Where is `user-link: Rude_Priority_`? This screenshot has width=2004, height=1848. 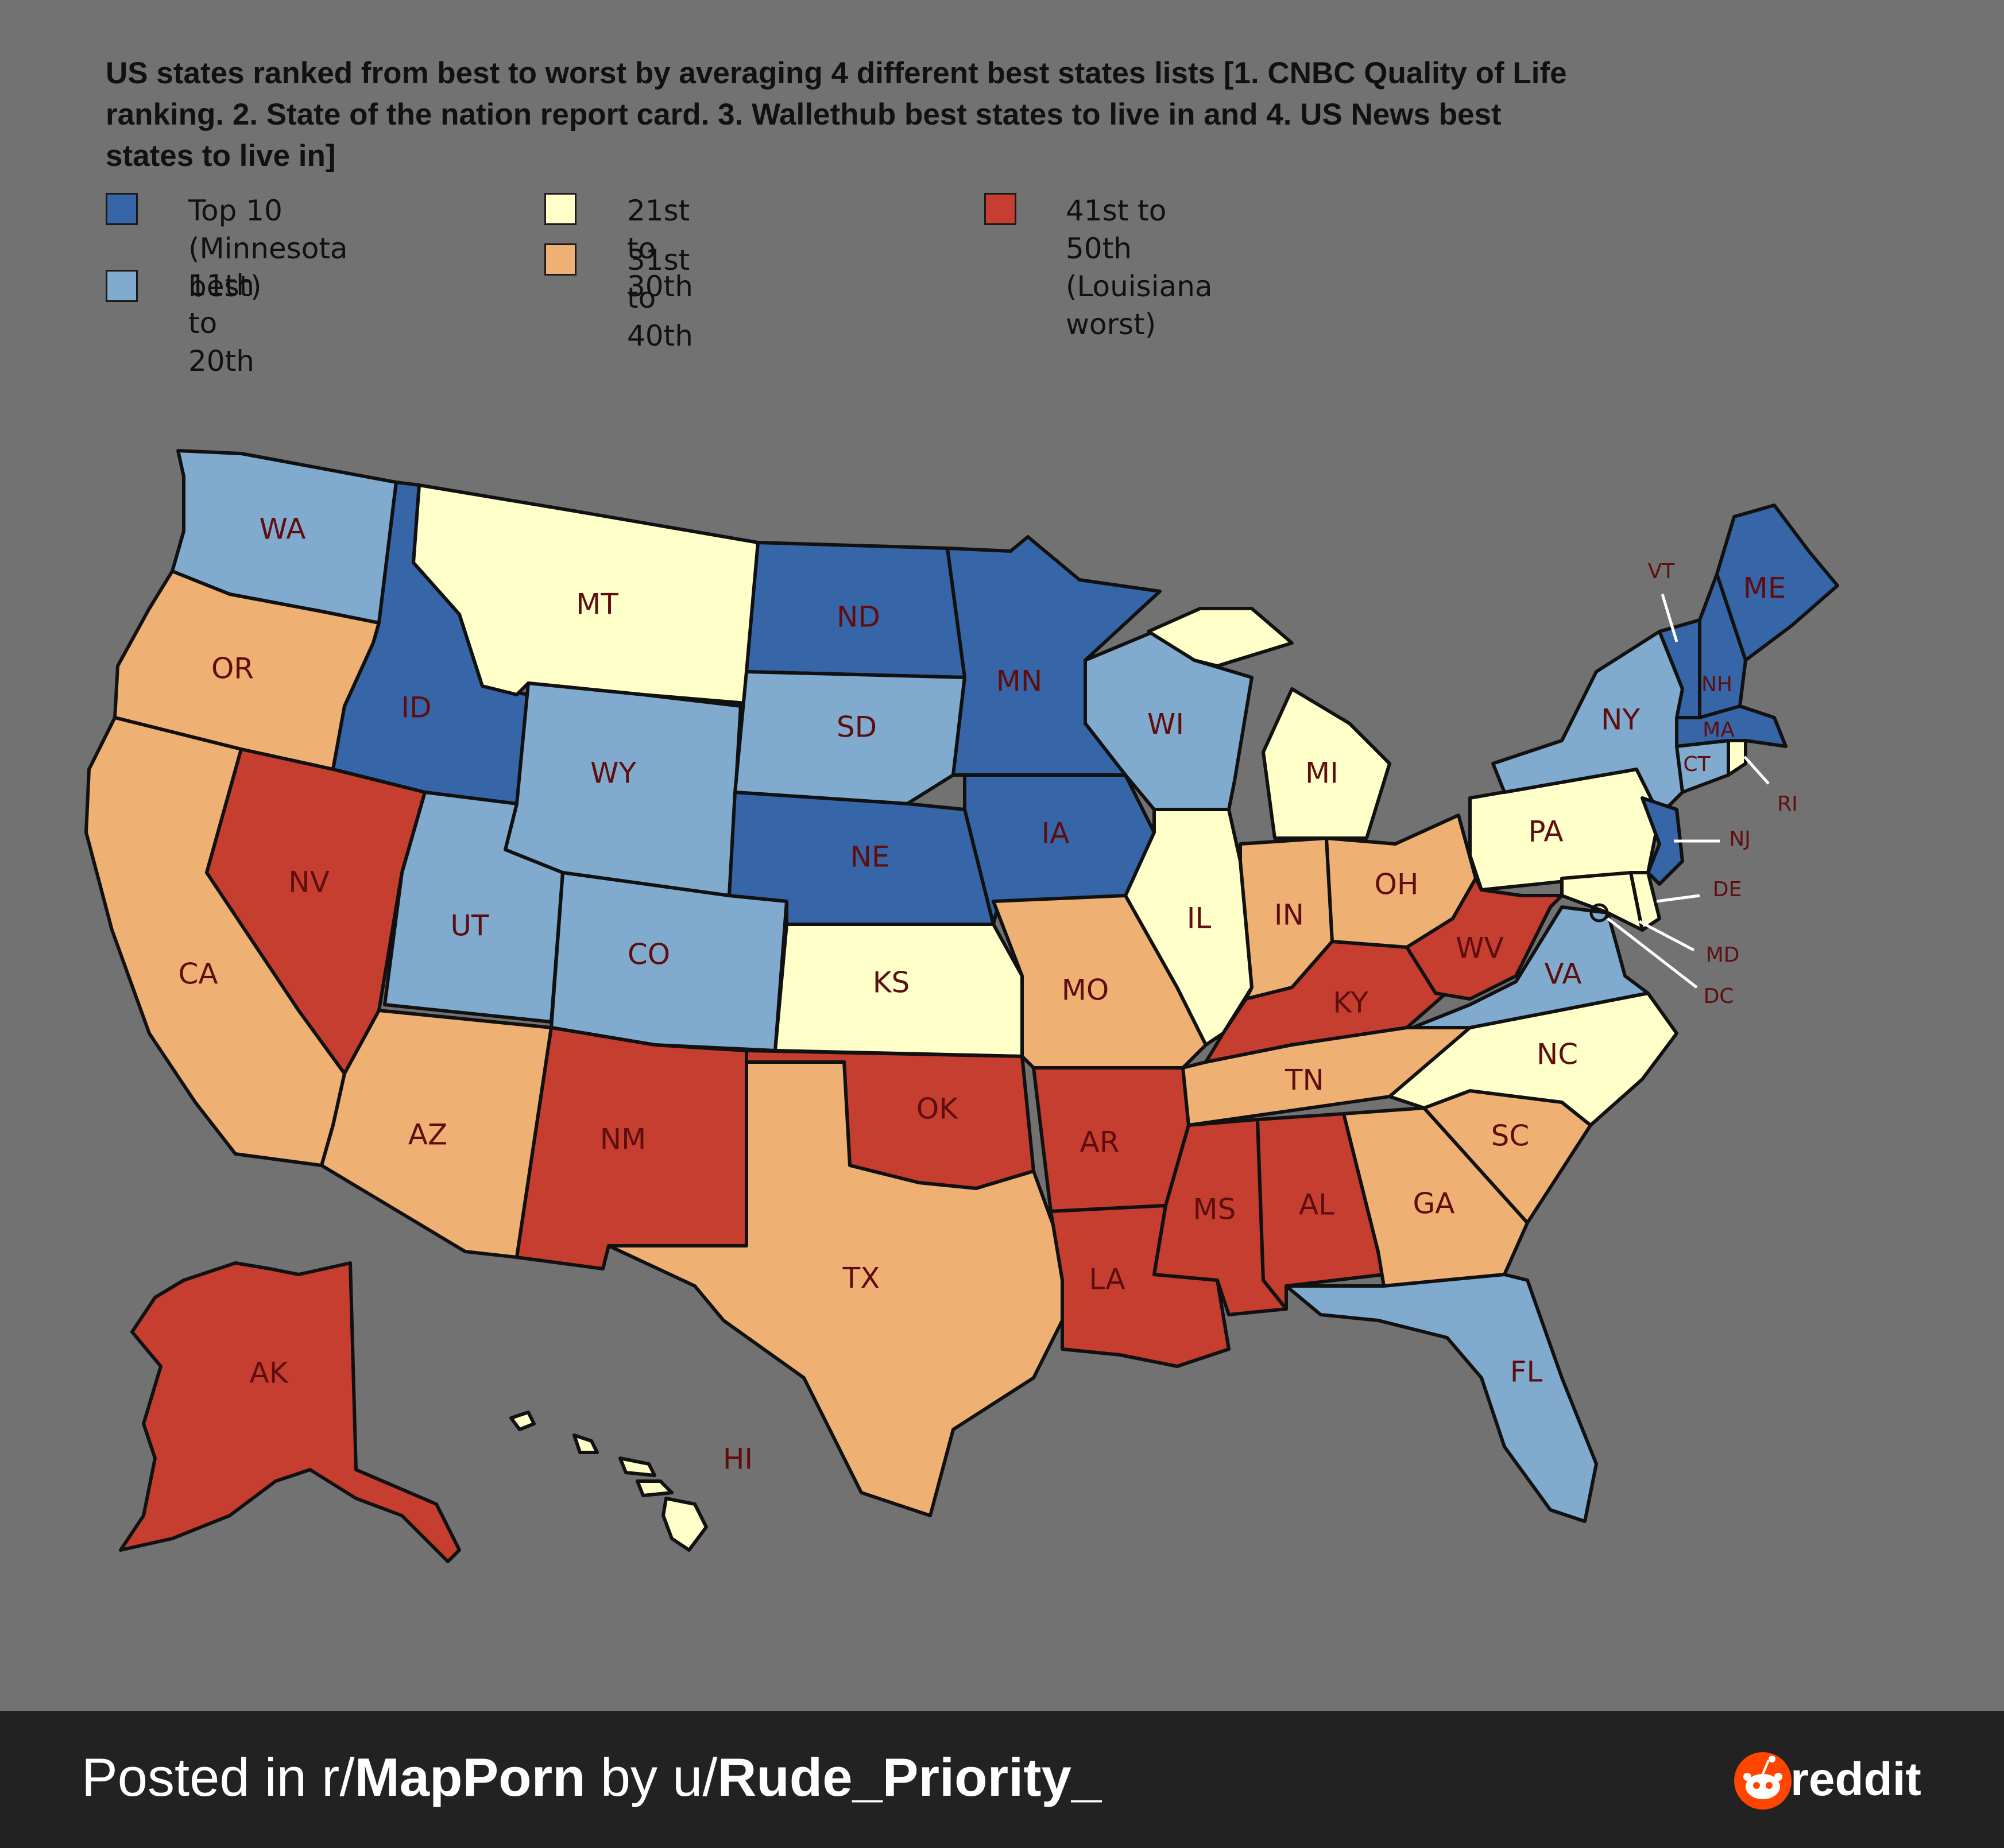
user-link: Rude_Priority_ is located at coordinates (909, 1777).